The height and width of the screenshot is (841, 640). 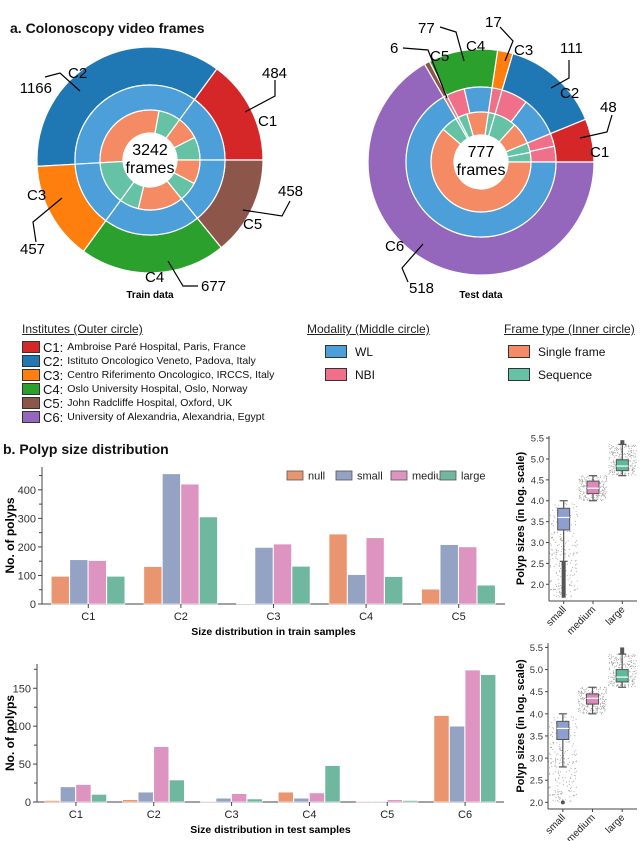 I want to click on callout-line-c2, so click(x=62, y=82).